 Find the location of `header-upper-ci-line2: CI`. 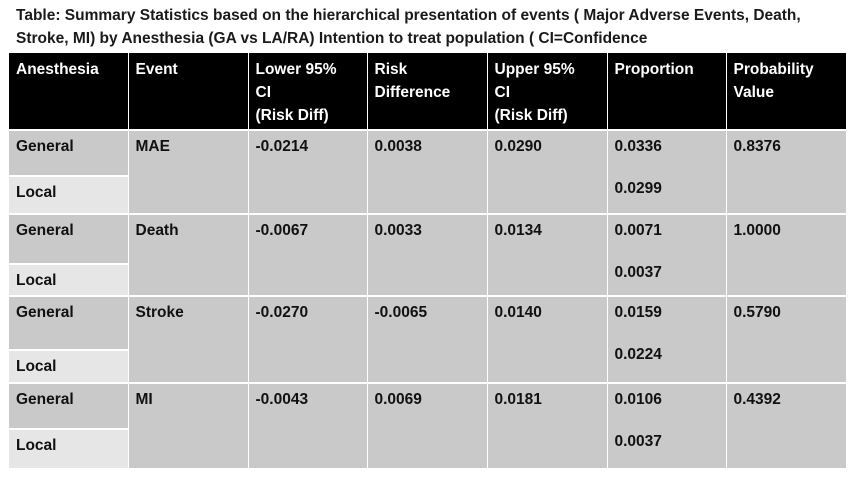

header-upper-ci-line2: CI is located at coordinates (502, 92).